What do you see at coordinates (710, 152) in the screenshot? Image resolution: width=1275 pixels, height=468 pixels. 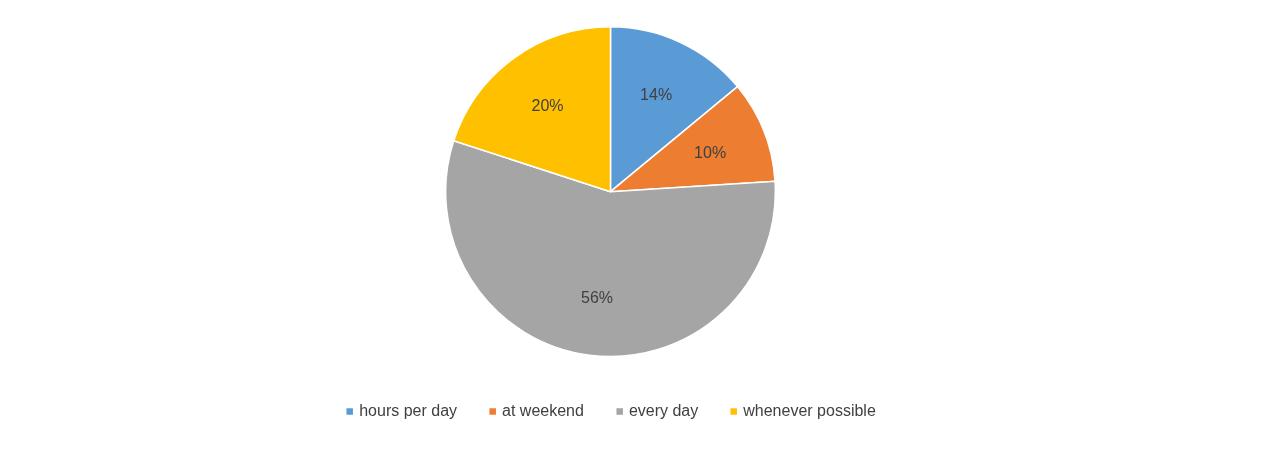 I see `data-label: 10%` at bounding box center [710, 152].